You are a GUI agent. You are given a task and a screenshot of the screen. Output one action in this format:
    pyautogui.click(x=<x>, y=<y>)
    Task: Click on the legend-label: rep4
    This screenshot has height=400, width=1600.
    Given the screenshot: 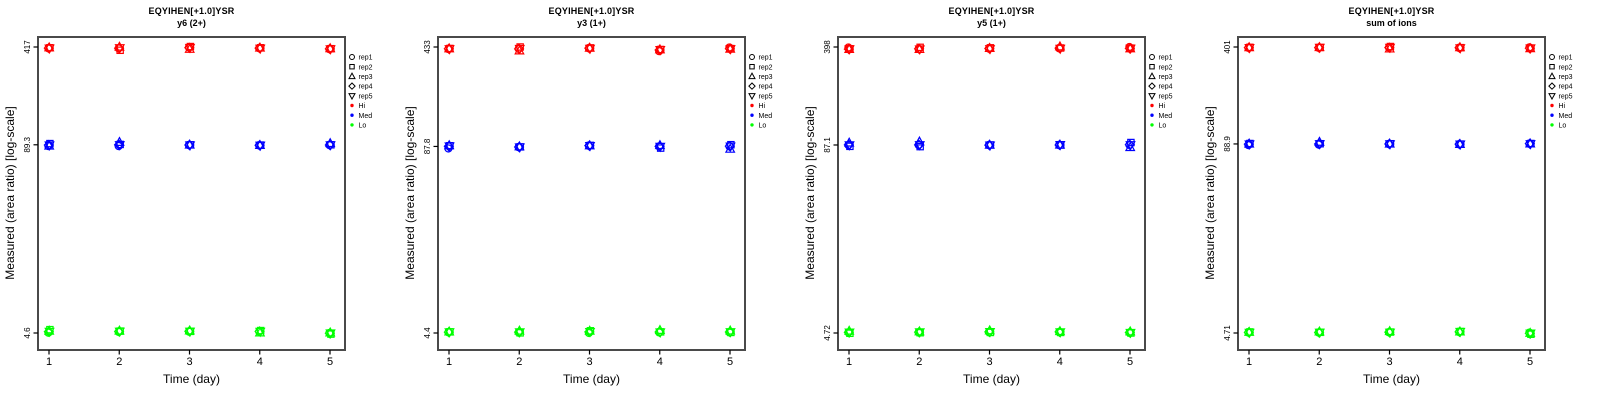 What is the action you would take?
    pyautogui.click(x=1566, y=87)
    